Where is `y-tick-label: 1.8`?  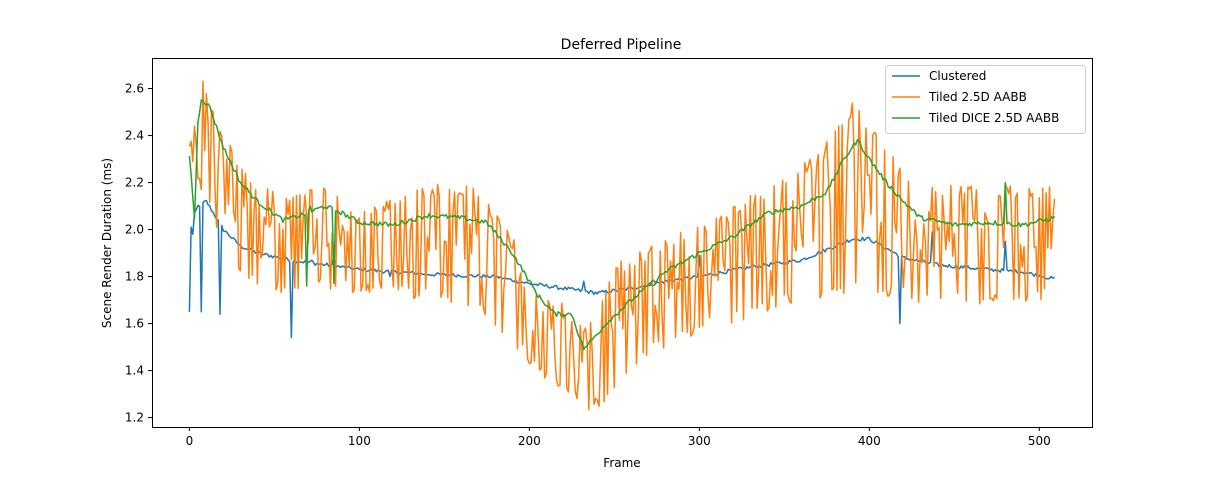
y-tick-label: 1.8 is located at coordinates (134, 277).